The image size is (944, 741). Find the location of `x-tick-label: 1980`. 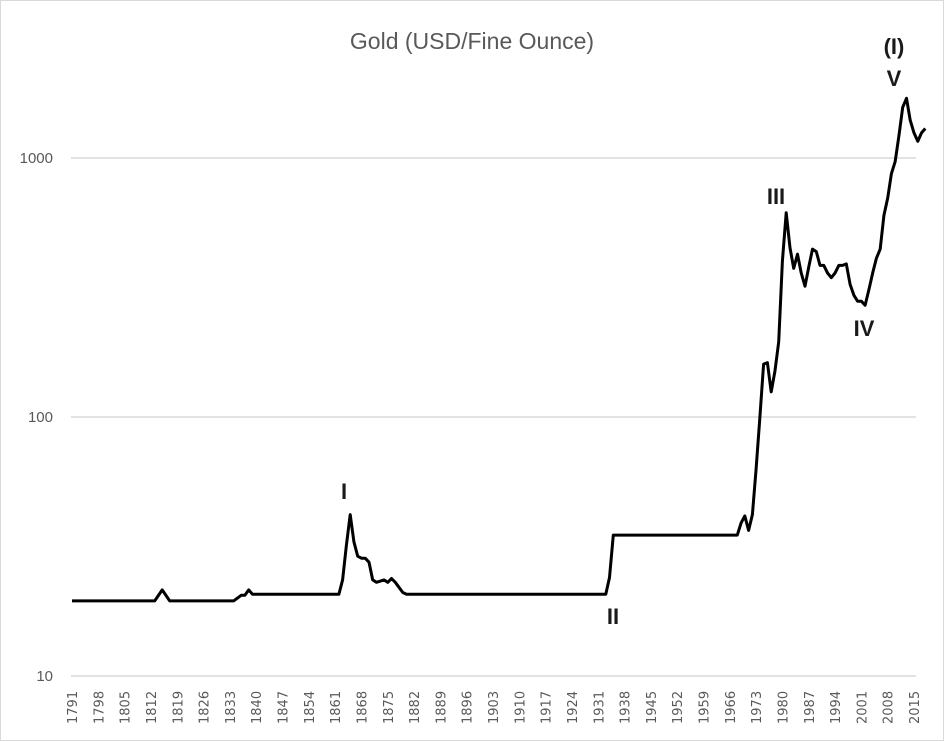

x-tick-label: 1980 is located at coordinates (783, 707).